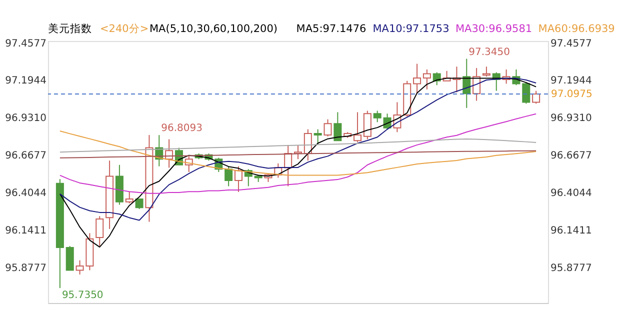 The image size is (640, 320). What do you see at coordinates (25, 81) in the screenshot?
I see `y-tick-label: 97.1944` at bounding box center [25, 81].